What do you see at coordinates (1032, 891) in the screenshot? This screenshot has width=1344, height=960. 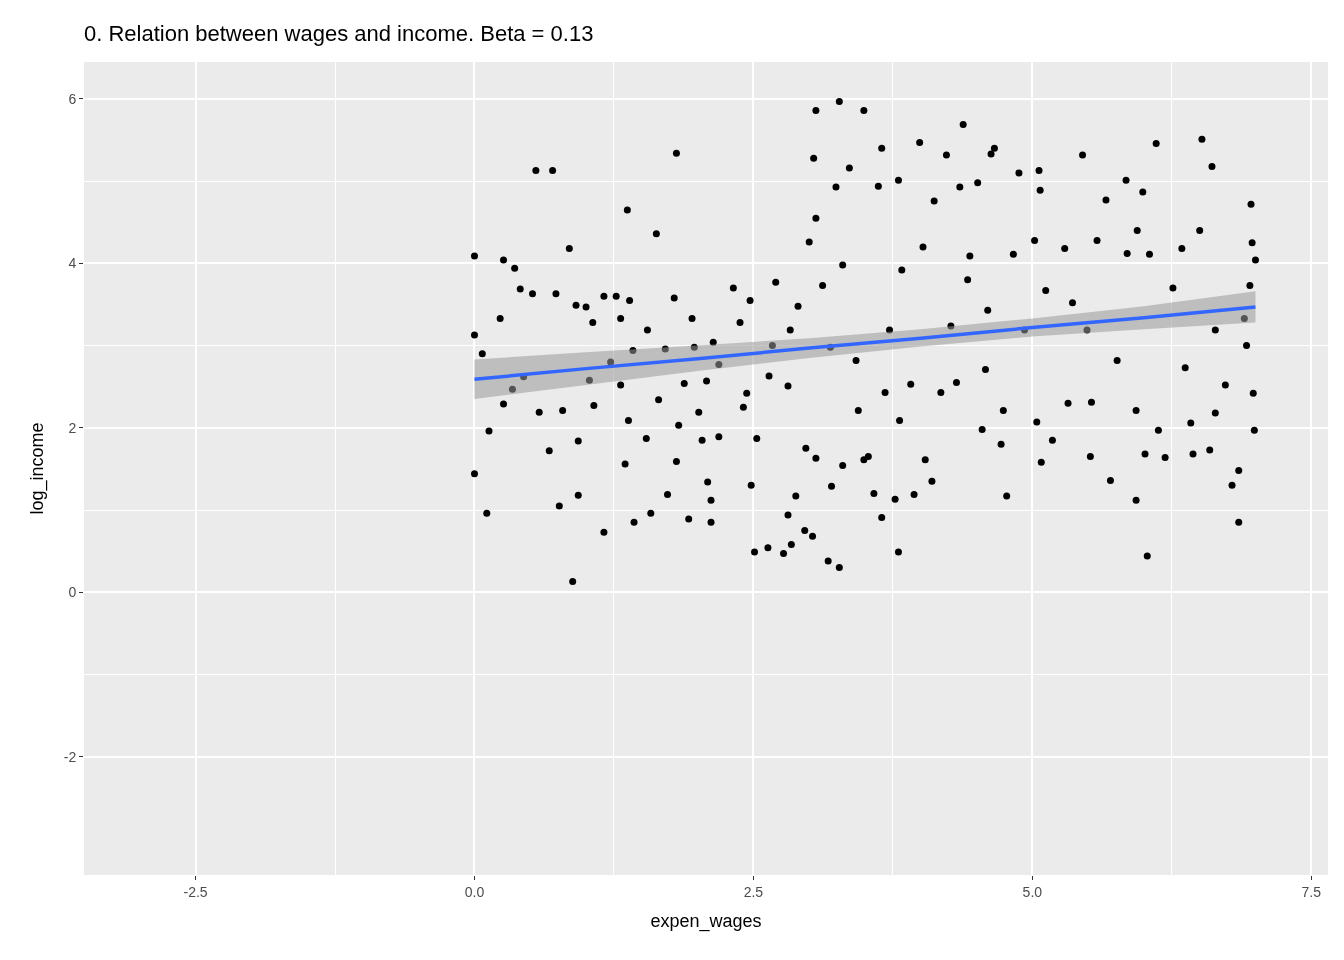 I see `x-tick-label: 5.0` at bounding box center [1032, 891].